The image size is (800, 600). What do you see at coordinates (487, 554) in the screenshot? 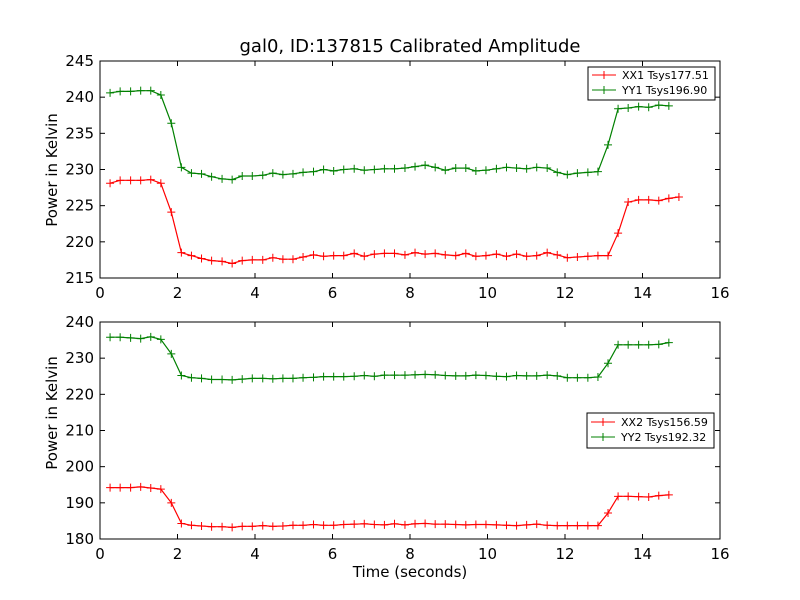
I see `chart-bottom-x-tick-label-5: 10` at bounding box center [487, 554].